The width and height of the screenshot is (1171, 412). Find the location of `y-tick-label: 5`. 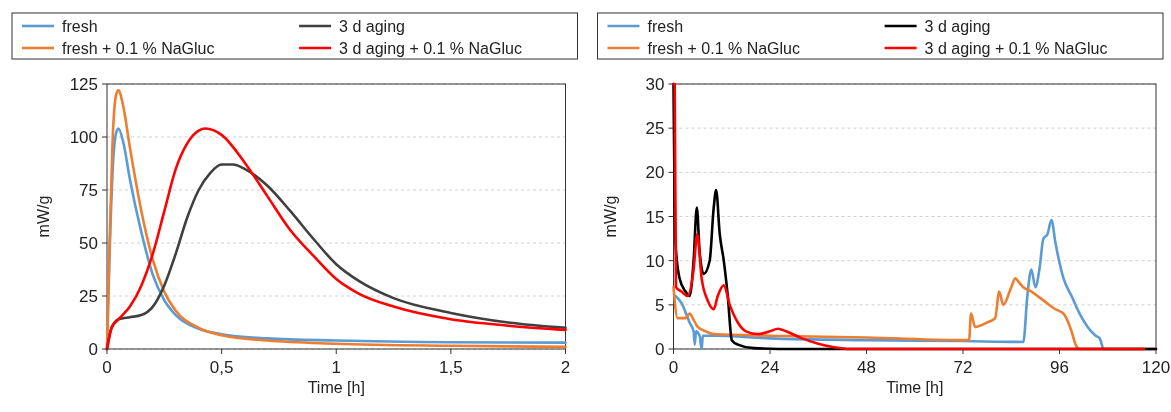

y-tick-label: 5 is located at coordinates (660, 305).